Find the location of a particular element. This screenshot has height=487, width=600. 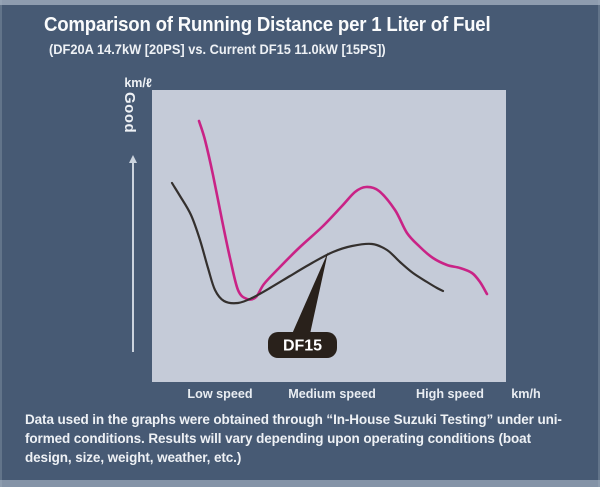

panel-top-edge is located at coordinates (300, 2).